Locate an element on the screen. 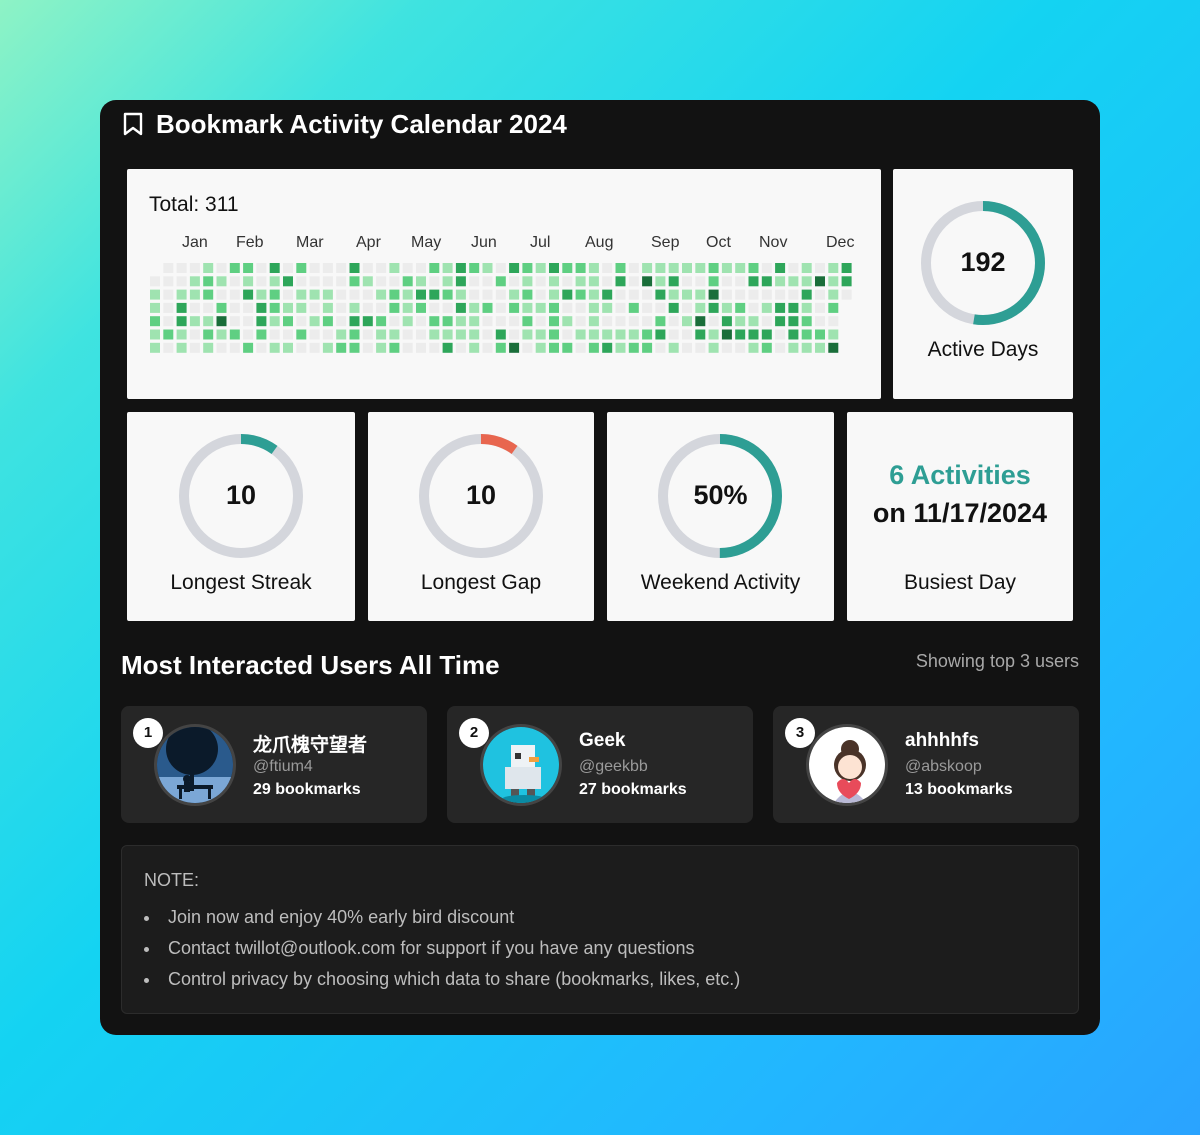  user-card: 1 龙爪槐守望者 @ftium4 29 bookmarks is located at coordinates (274, 764).